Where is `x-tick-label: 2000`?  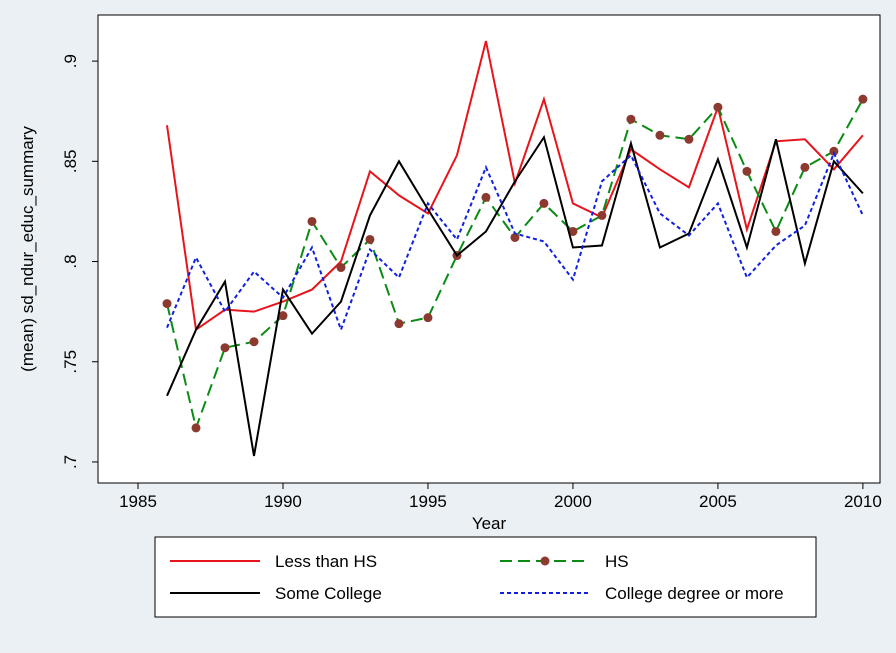 x-tick-label: 2000 is located at coordinates (573, 501).